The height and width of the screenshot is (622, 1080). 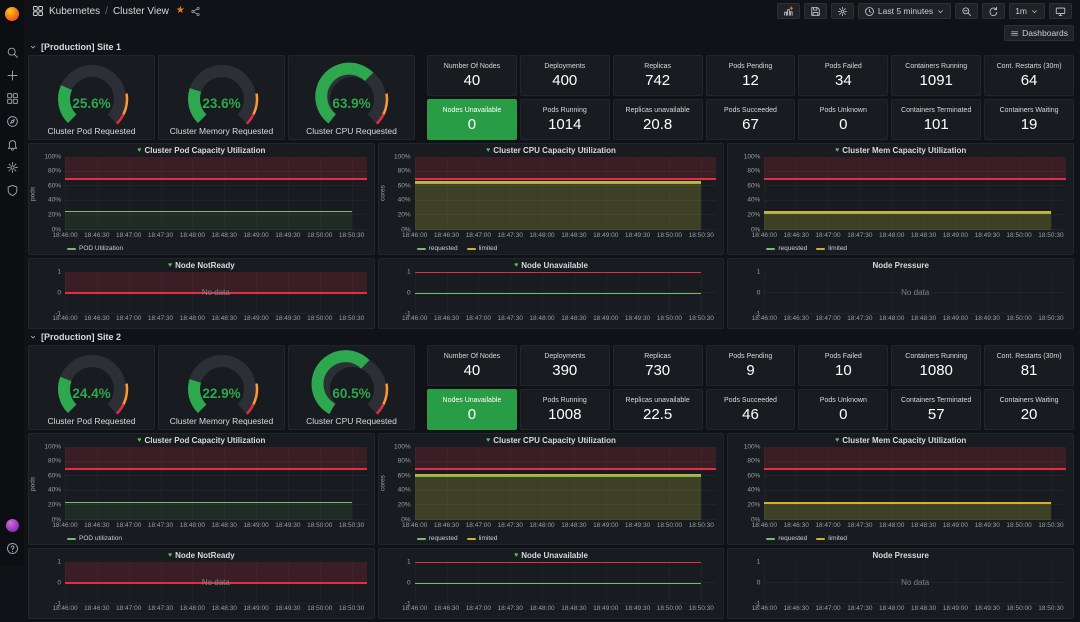 What do you see at coordinates (92, 385) in the screenshot?
I see `gauge-arc` at bounding box center [92, 385].